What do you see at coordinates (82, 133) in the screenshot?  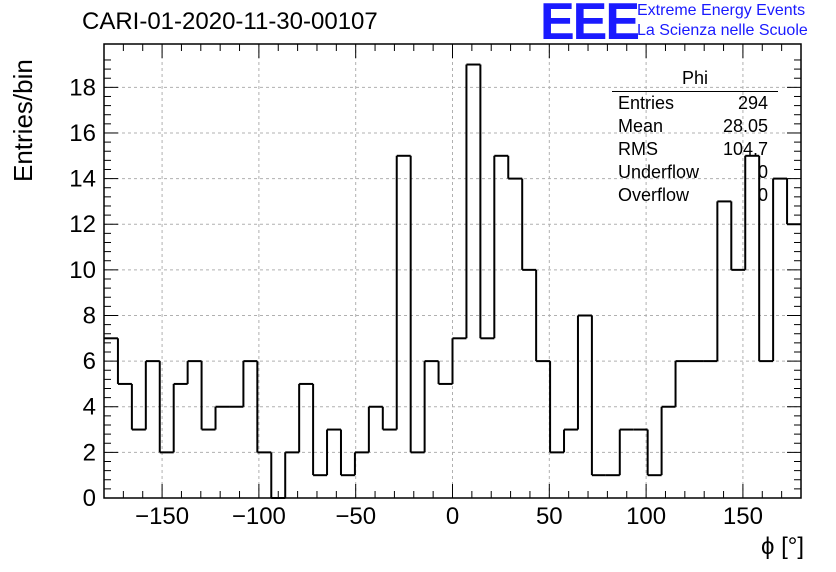 I see `y-tick-label: 16` at bounding box center [82, 133].